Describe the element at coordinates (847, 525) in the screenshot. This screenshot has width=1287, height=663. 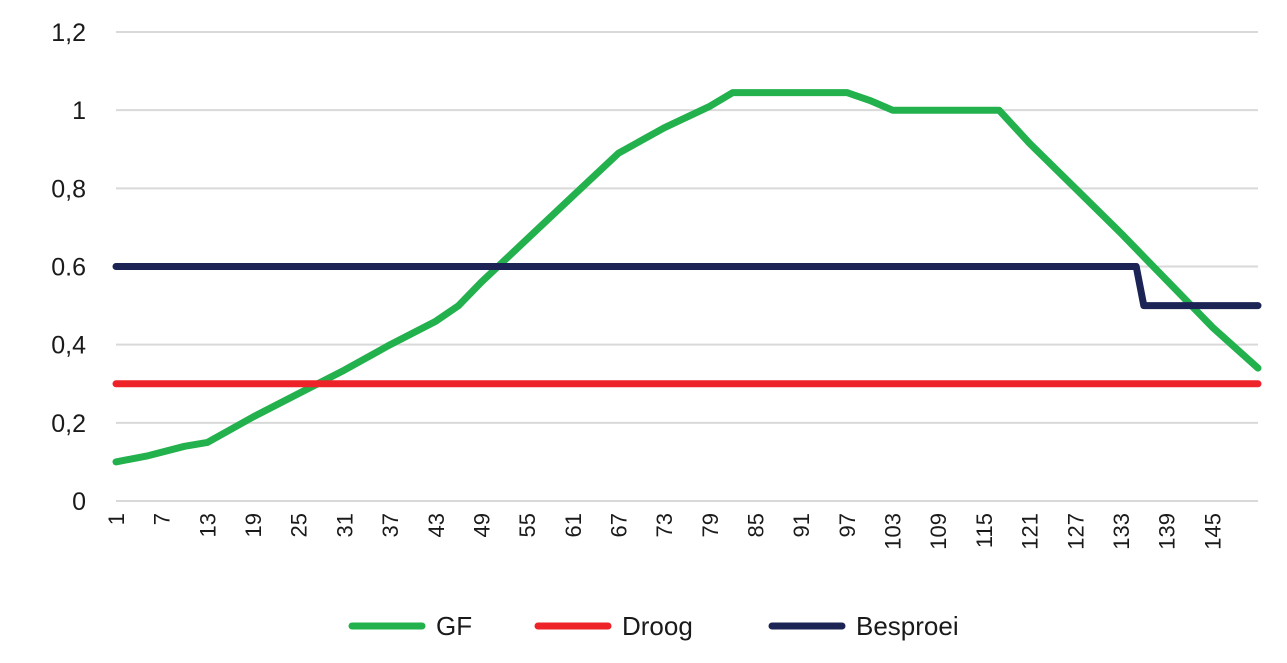
I see `x-tick-label: 97` at that location.